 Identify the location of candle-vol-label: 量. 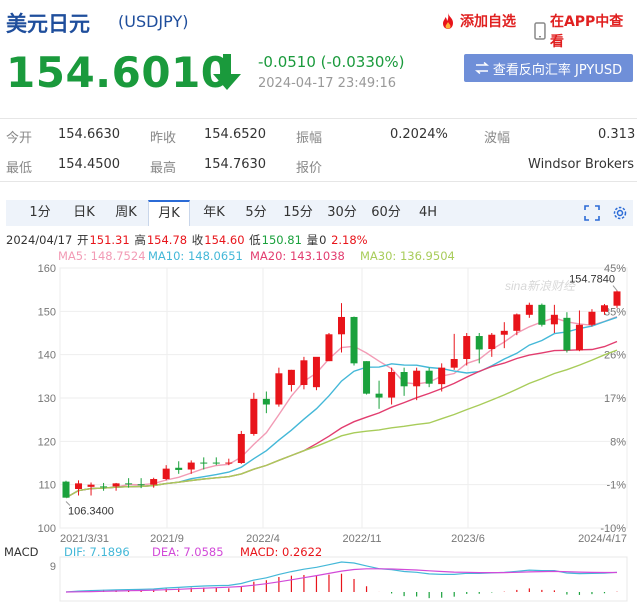
(312, 240).